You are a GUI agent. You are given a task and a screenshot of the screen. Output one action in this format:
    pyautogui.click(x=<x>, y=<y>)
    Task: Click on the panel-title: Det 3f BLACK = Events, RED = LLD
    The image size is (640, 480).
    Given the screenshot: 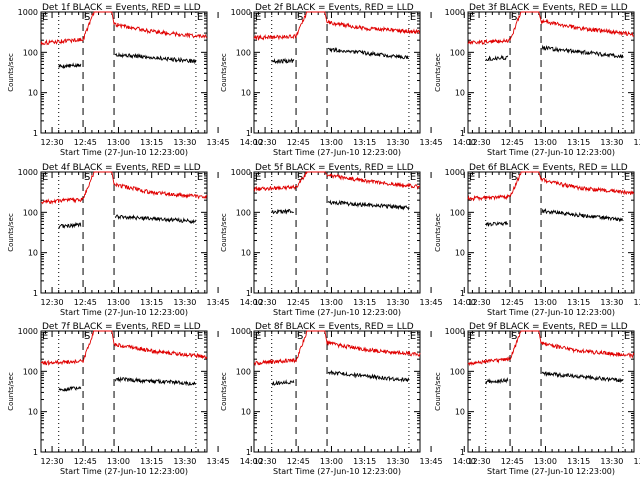 What is the action you would take?
    pyautogui.click(x=548, y=8)
    